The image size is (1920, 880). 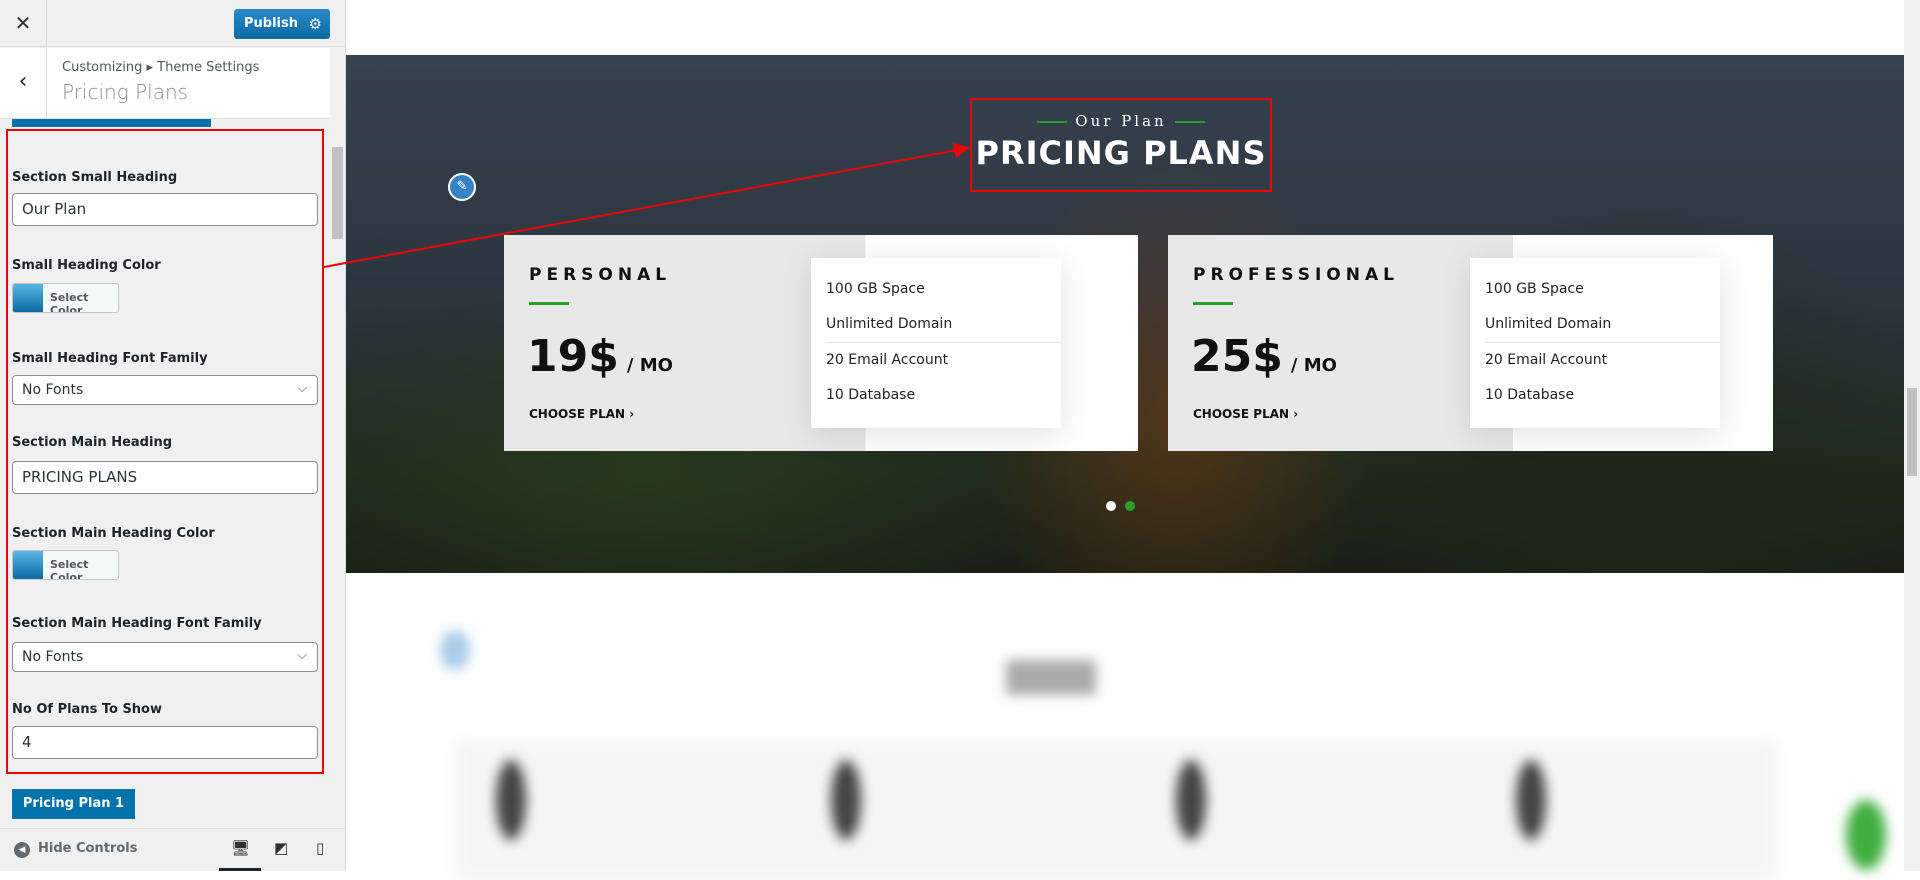 What do you see at coordinates (88, 848) in the screenshot?
I see `hide-controls-label: Hide Controls` at bounding box center [88, 848].